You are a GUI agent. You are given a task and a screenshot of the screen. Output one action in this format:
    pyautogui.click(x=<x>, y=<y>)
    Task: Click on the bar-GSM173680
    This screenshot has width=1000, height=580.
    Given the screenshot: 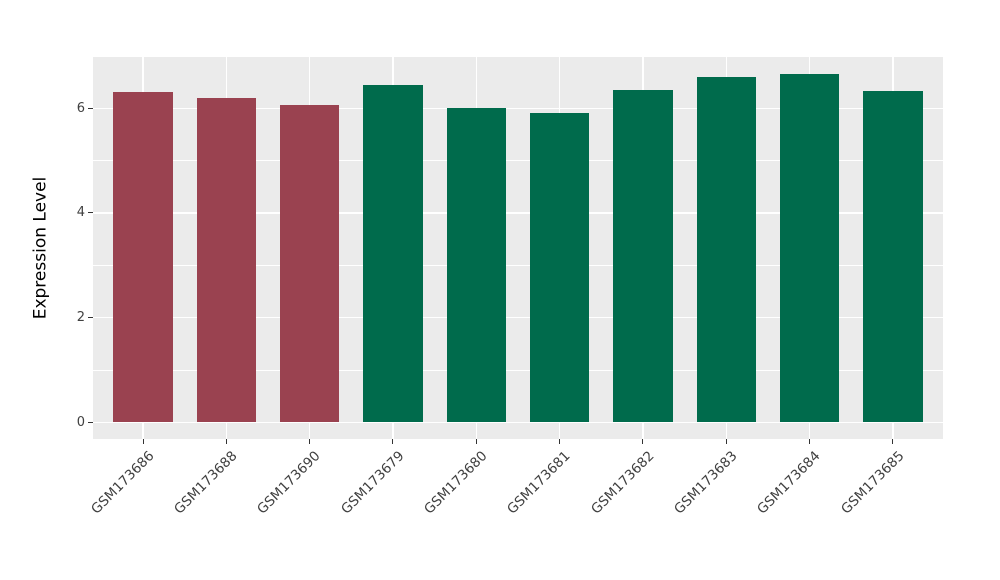 What is the action you would take?
    pyautogui.click(x=476, y=265)
    